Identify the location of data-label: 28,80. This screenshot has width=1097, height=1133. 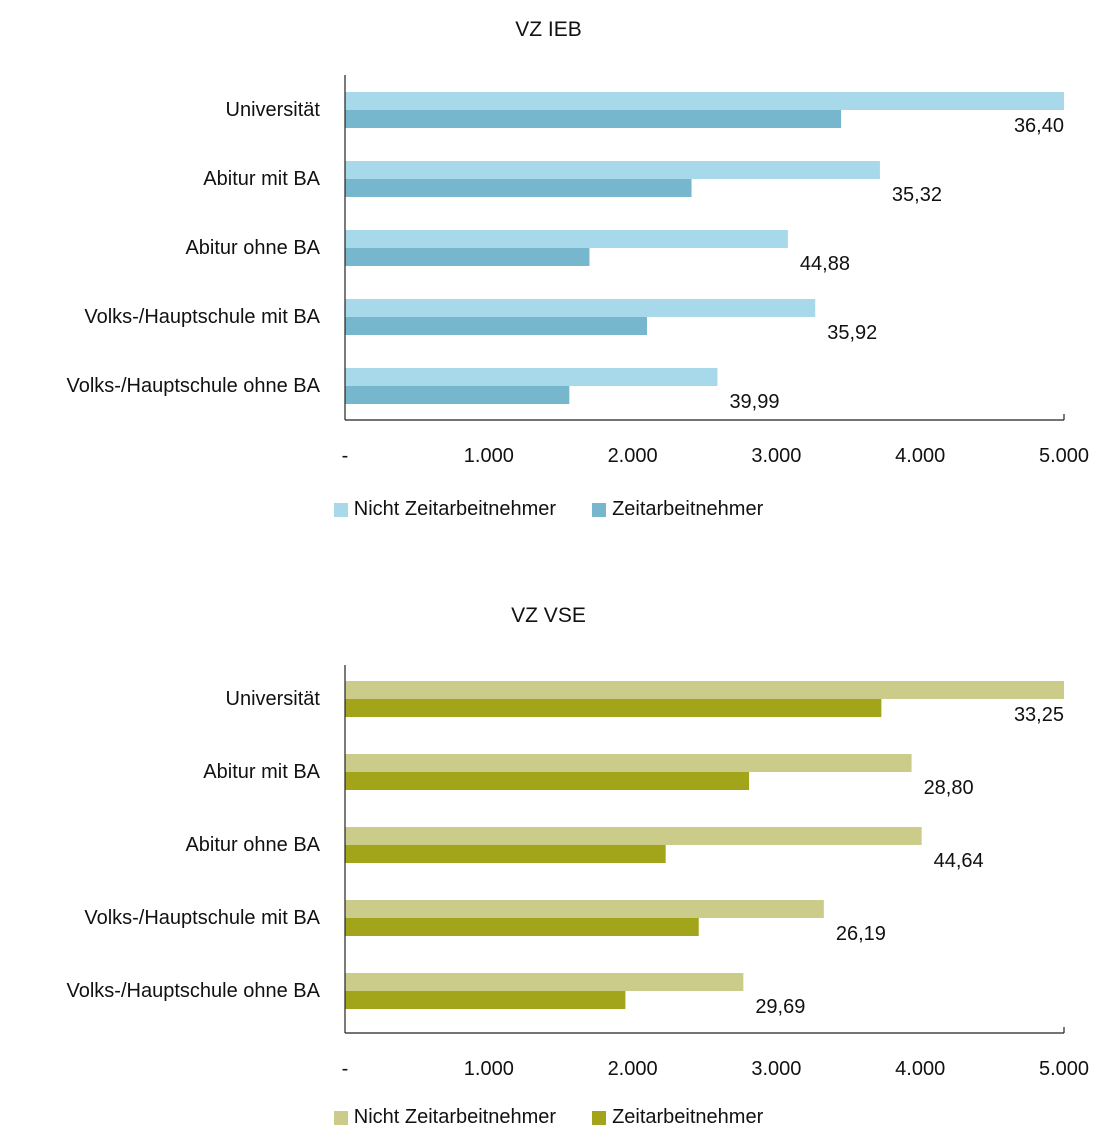
(949, 788).